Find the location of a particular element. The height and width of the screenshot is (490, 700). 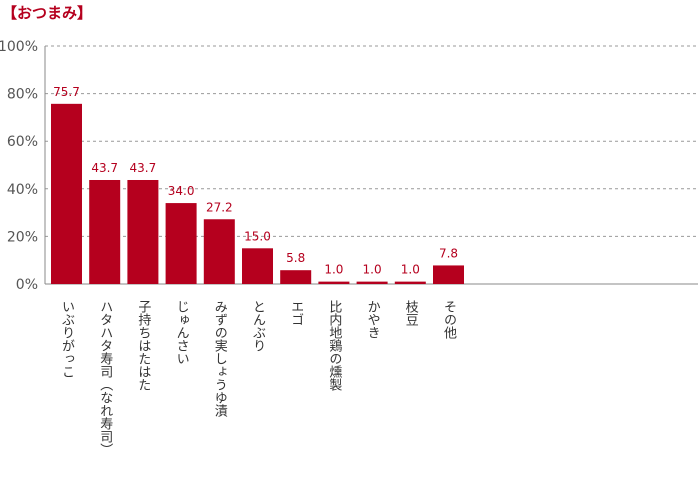

x-category-label: 子持ちはたはた is located at coordinates (143, 345).